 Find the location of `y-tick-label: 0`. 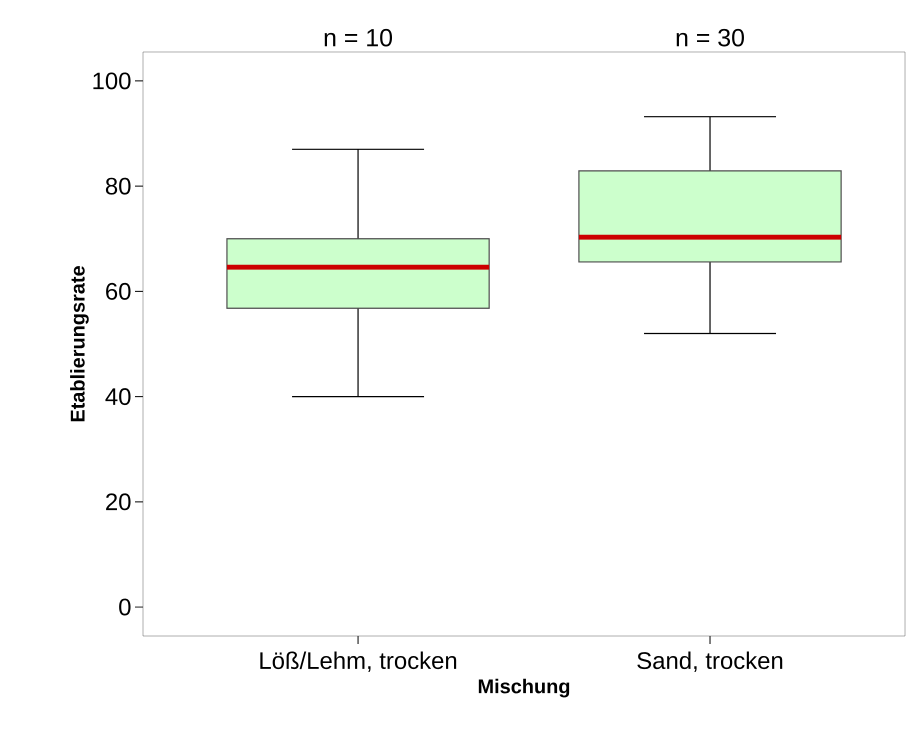

y-tick-label: 0 is located at coordinates (125, 607).